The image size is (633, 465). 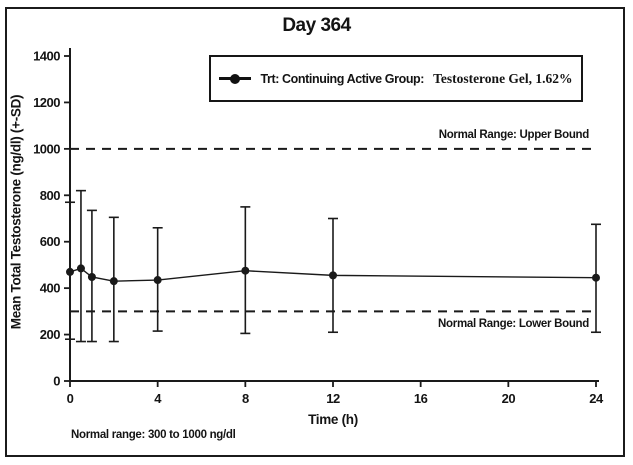 What do you see at coordinates (235, 78) in the screenshot?
I see `legend-series-marker-icon` at bounding box center [235, 78].